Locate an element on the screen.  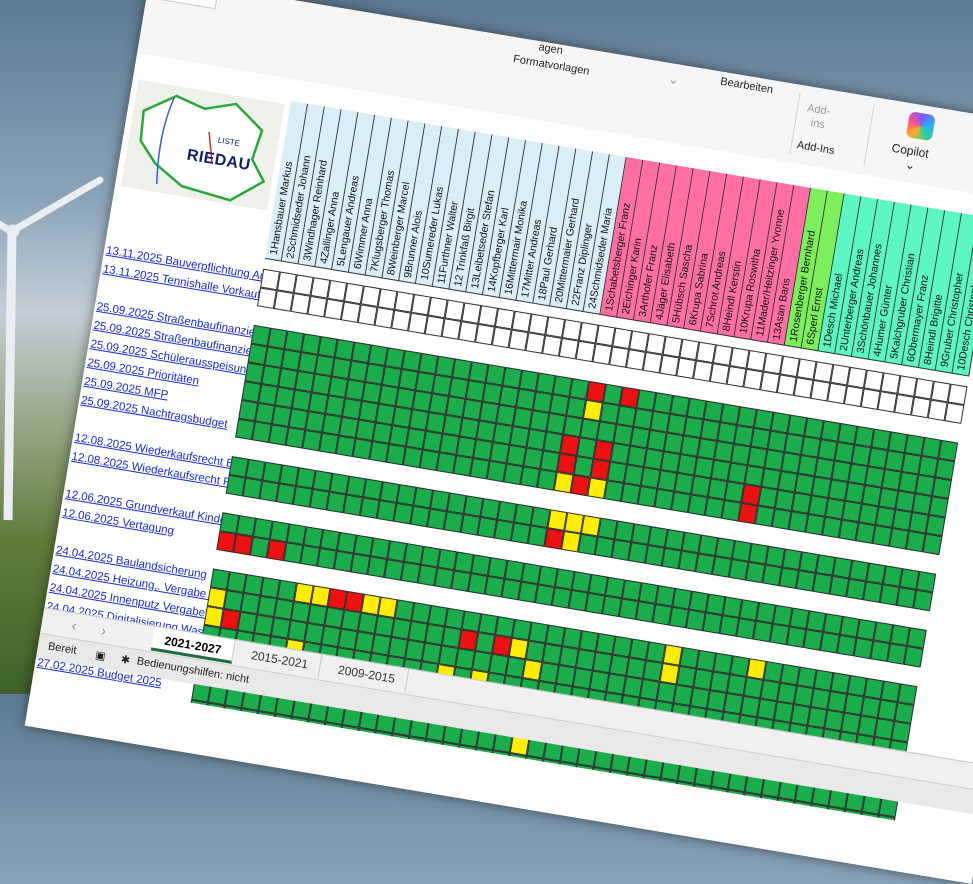
macro-recorder-icon: ▣ is located at coordinates (100, 656).